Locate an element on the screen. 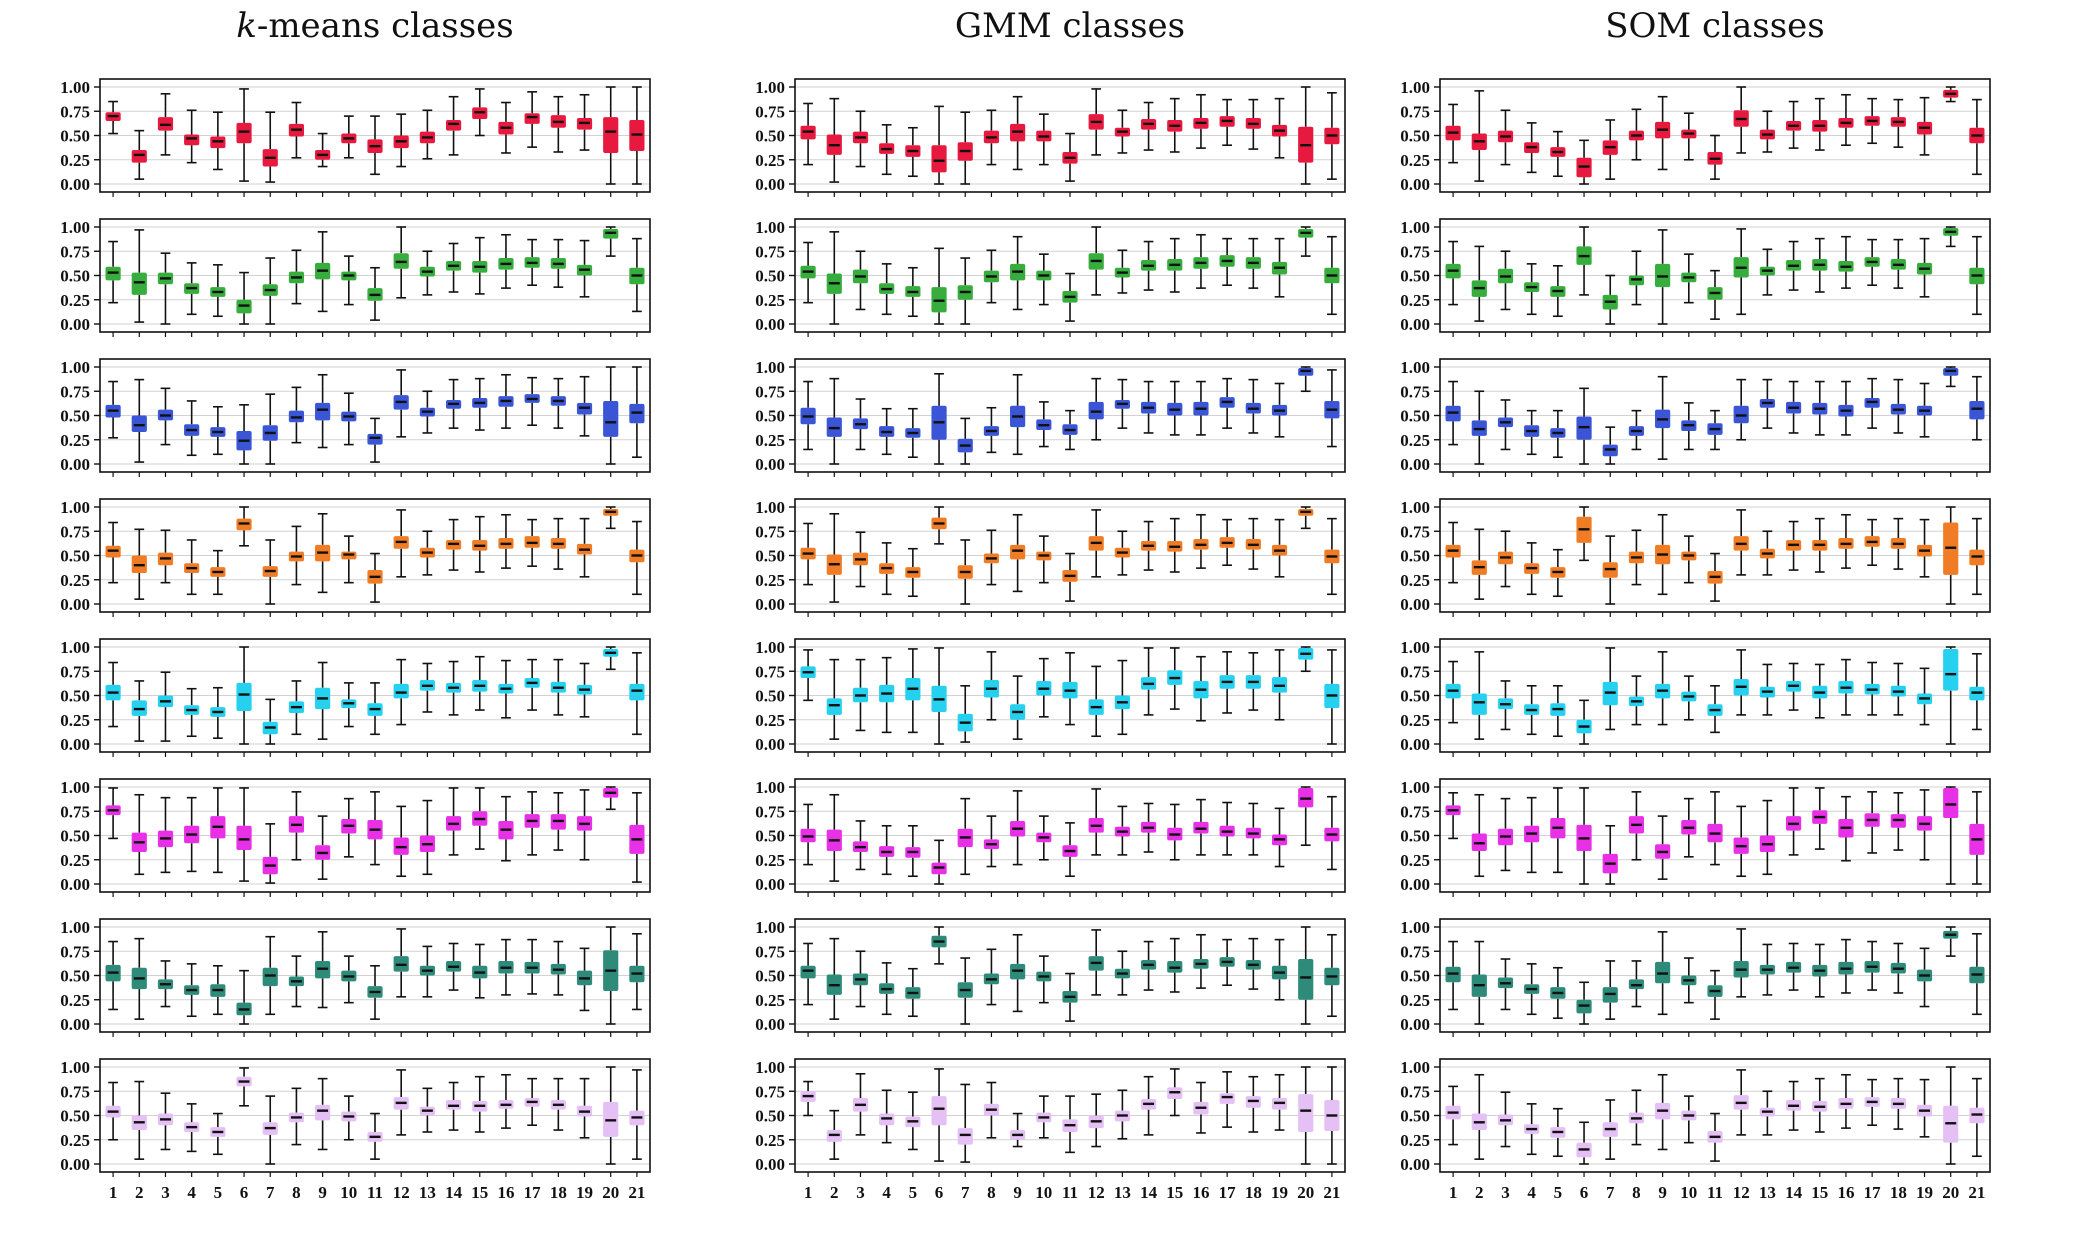 The image size is (2098, 1237). panel-2-row-2: 0.00 0.25 0.50 0.75 1.00 is located at coordinates (1050, 277).